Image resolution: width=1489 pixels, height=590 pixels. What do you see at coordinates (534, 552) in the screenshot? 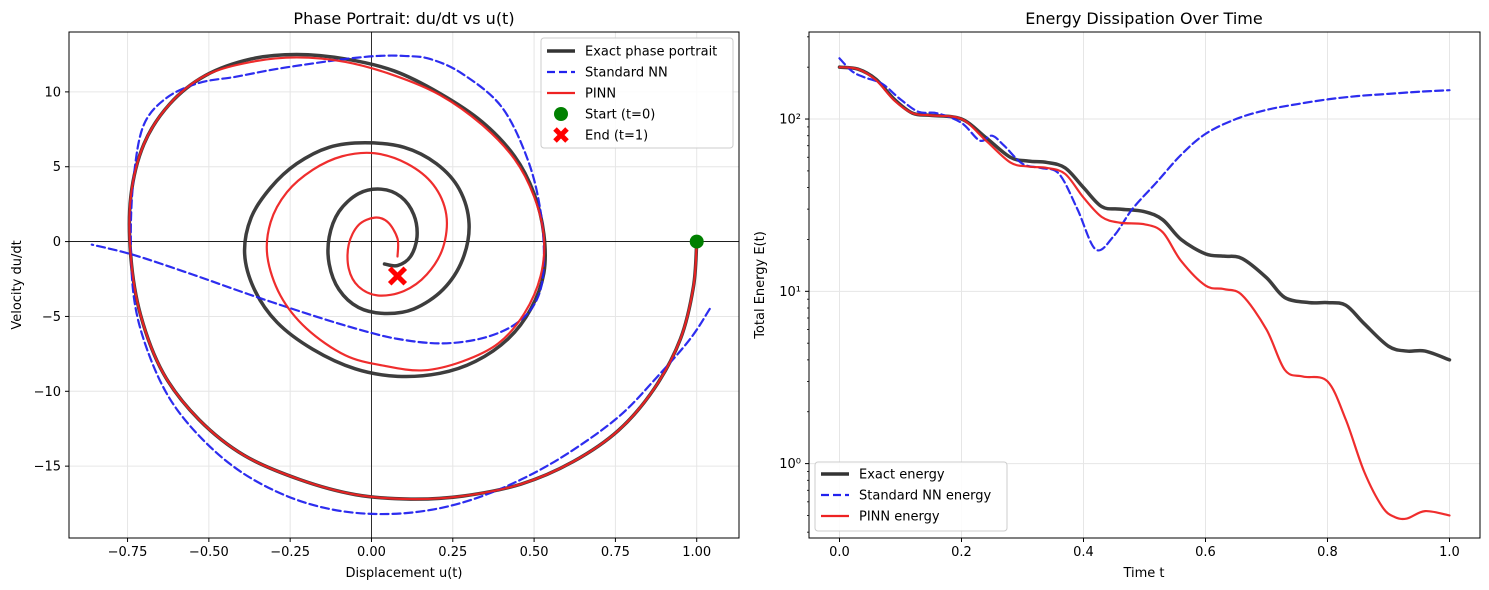
I see `x-tick-label: 0.50` at bounding box center [534, 552].